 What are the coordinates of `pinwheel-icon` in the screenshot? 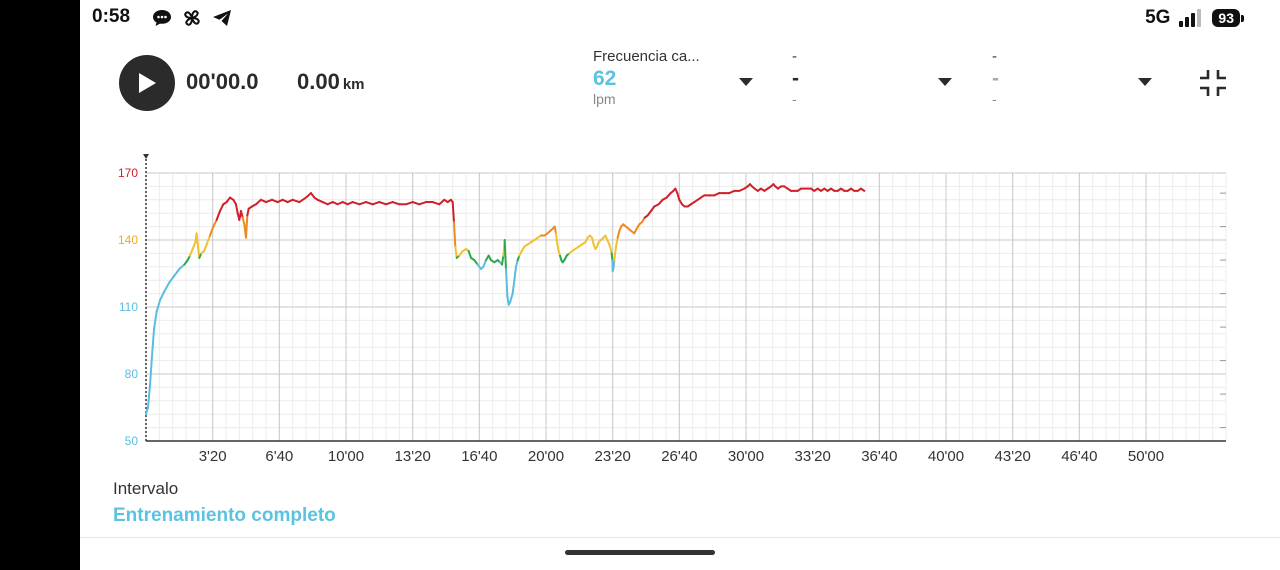 It's located at (192, 18).